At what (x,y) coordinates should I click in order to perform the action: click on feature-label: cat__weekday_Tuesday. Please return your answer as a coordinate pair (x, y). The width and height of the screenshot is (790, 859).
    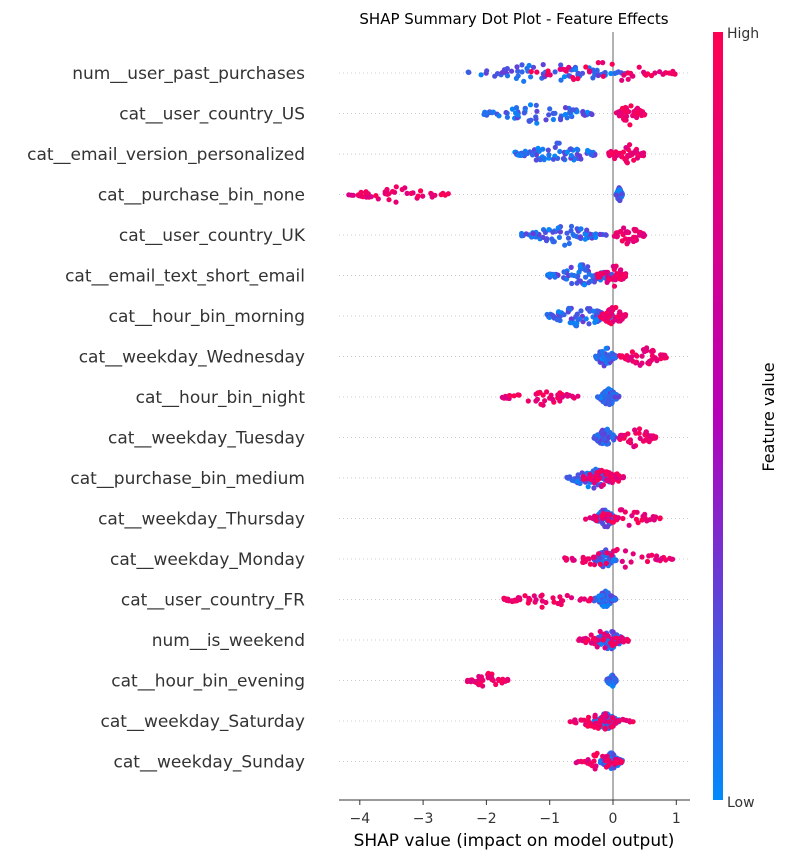
    Looking at the image, I should click on (206, 439).